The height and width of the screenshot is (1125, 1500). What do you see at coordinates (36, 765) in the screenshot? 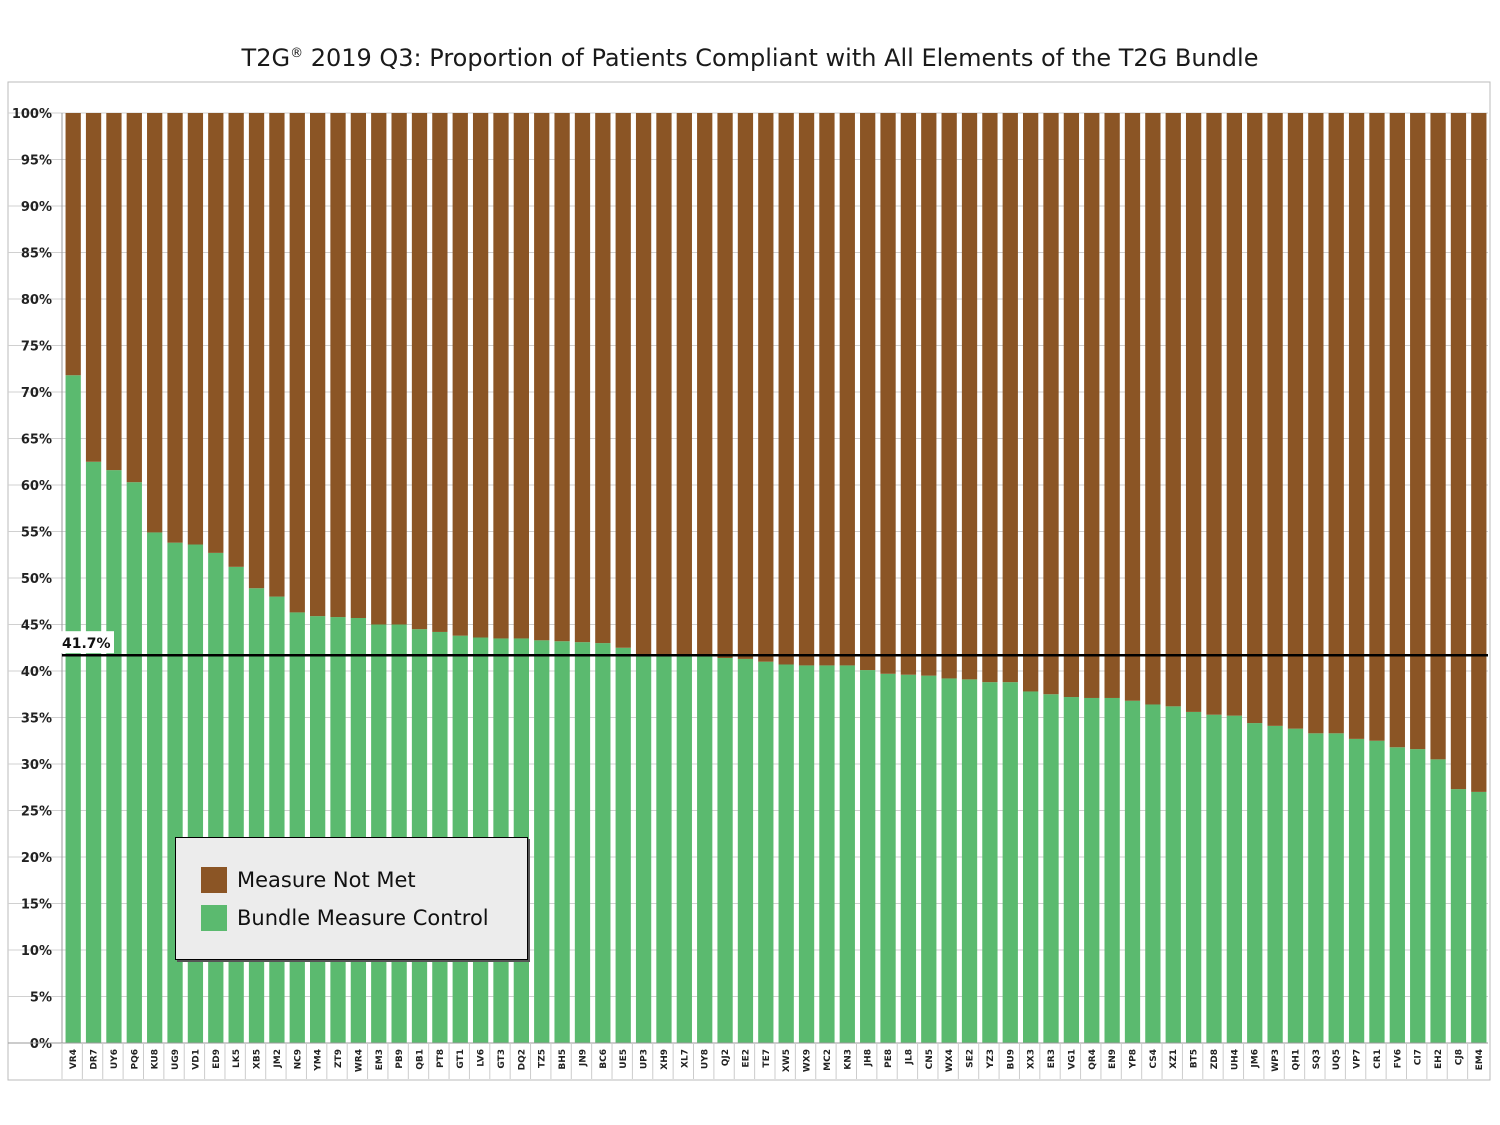
I see `y-tick-label: 30%` at bounding box center [36, 765].